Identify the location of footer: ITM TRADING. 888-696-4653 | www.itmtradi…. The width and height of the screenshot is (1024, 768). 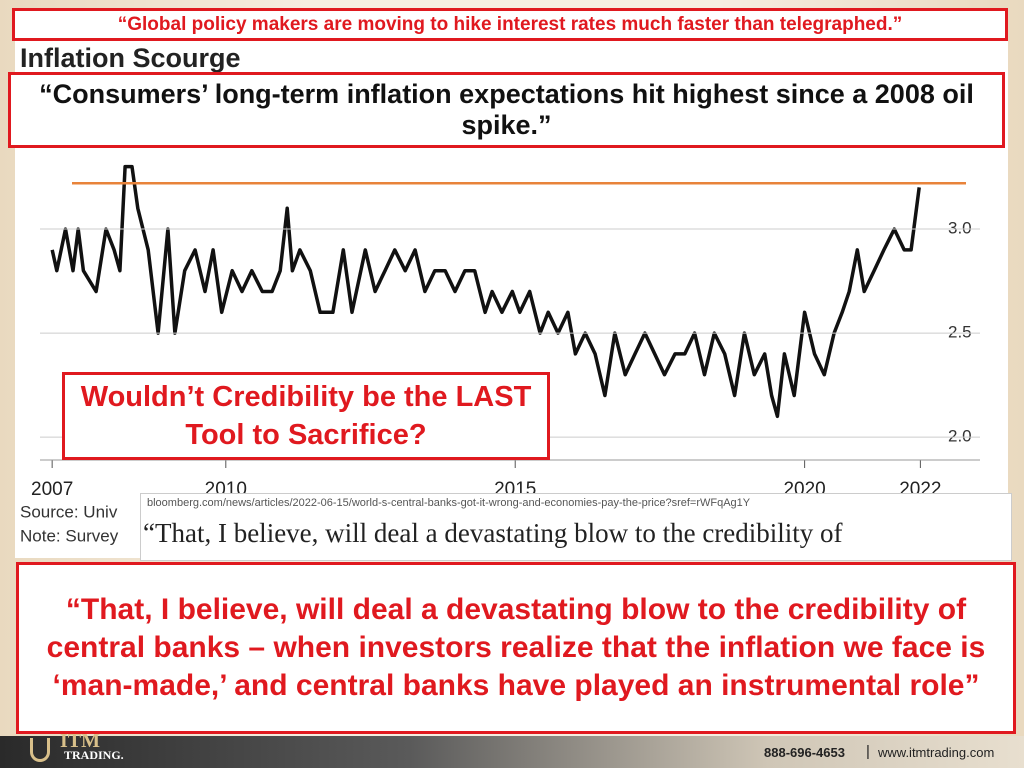
(512, 749).